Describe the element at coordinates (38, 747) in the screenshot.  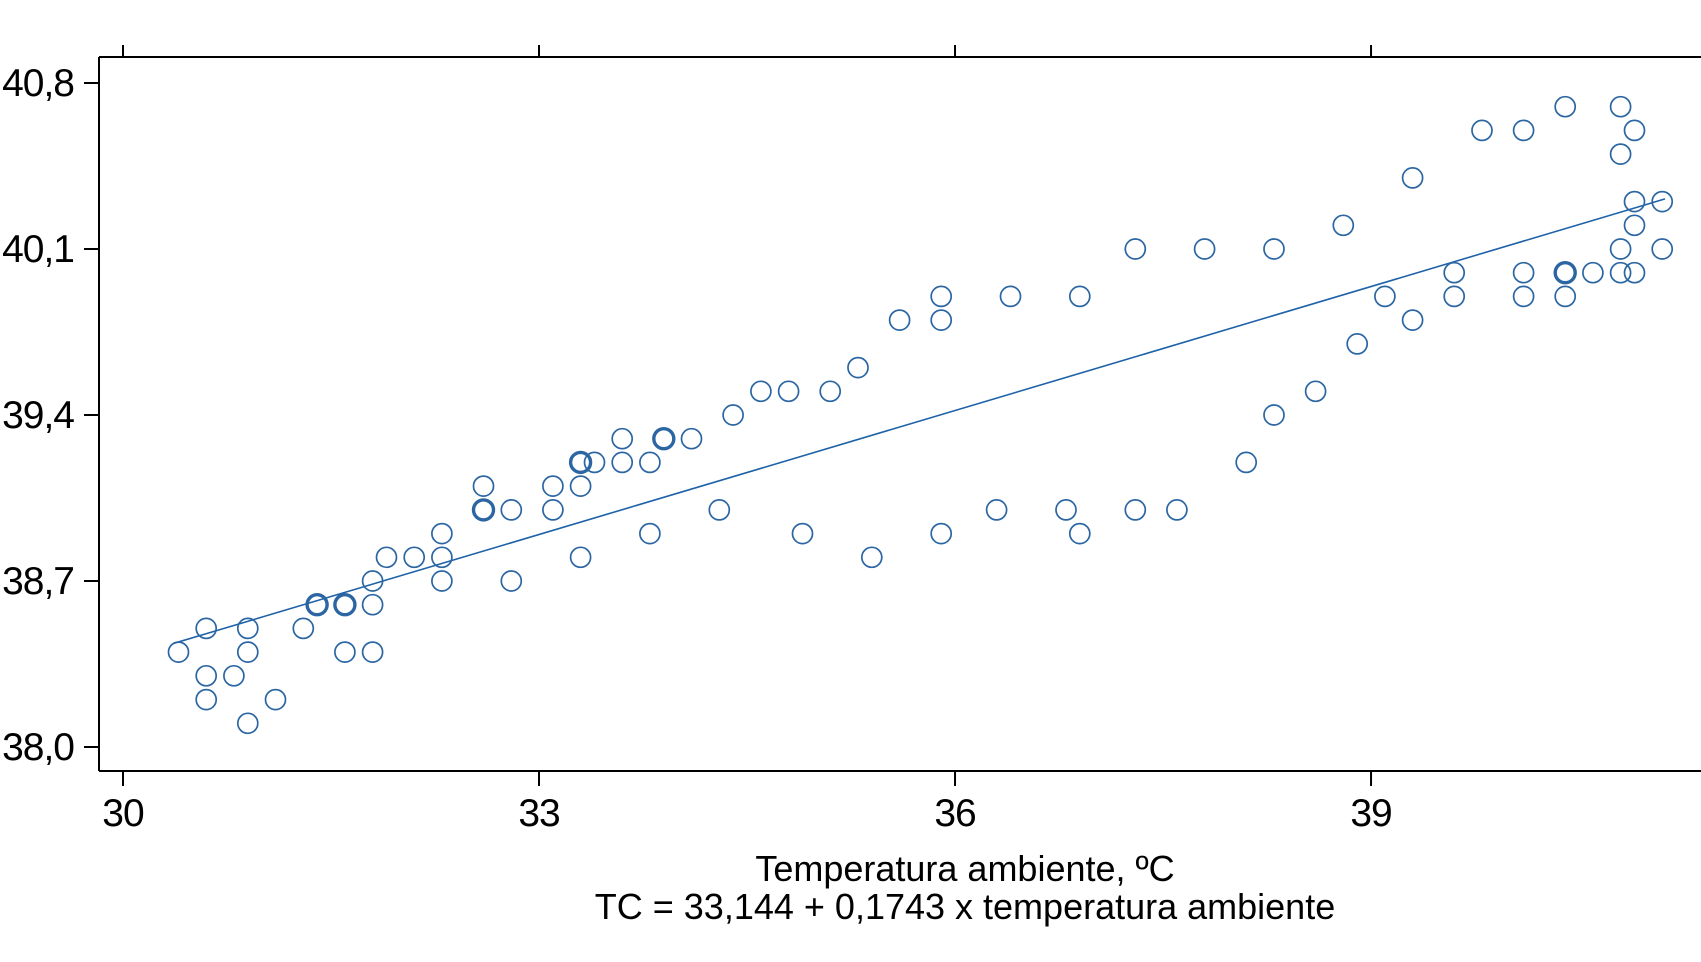
I see `y-tick-label: 38,0` at that location.